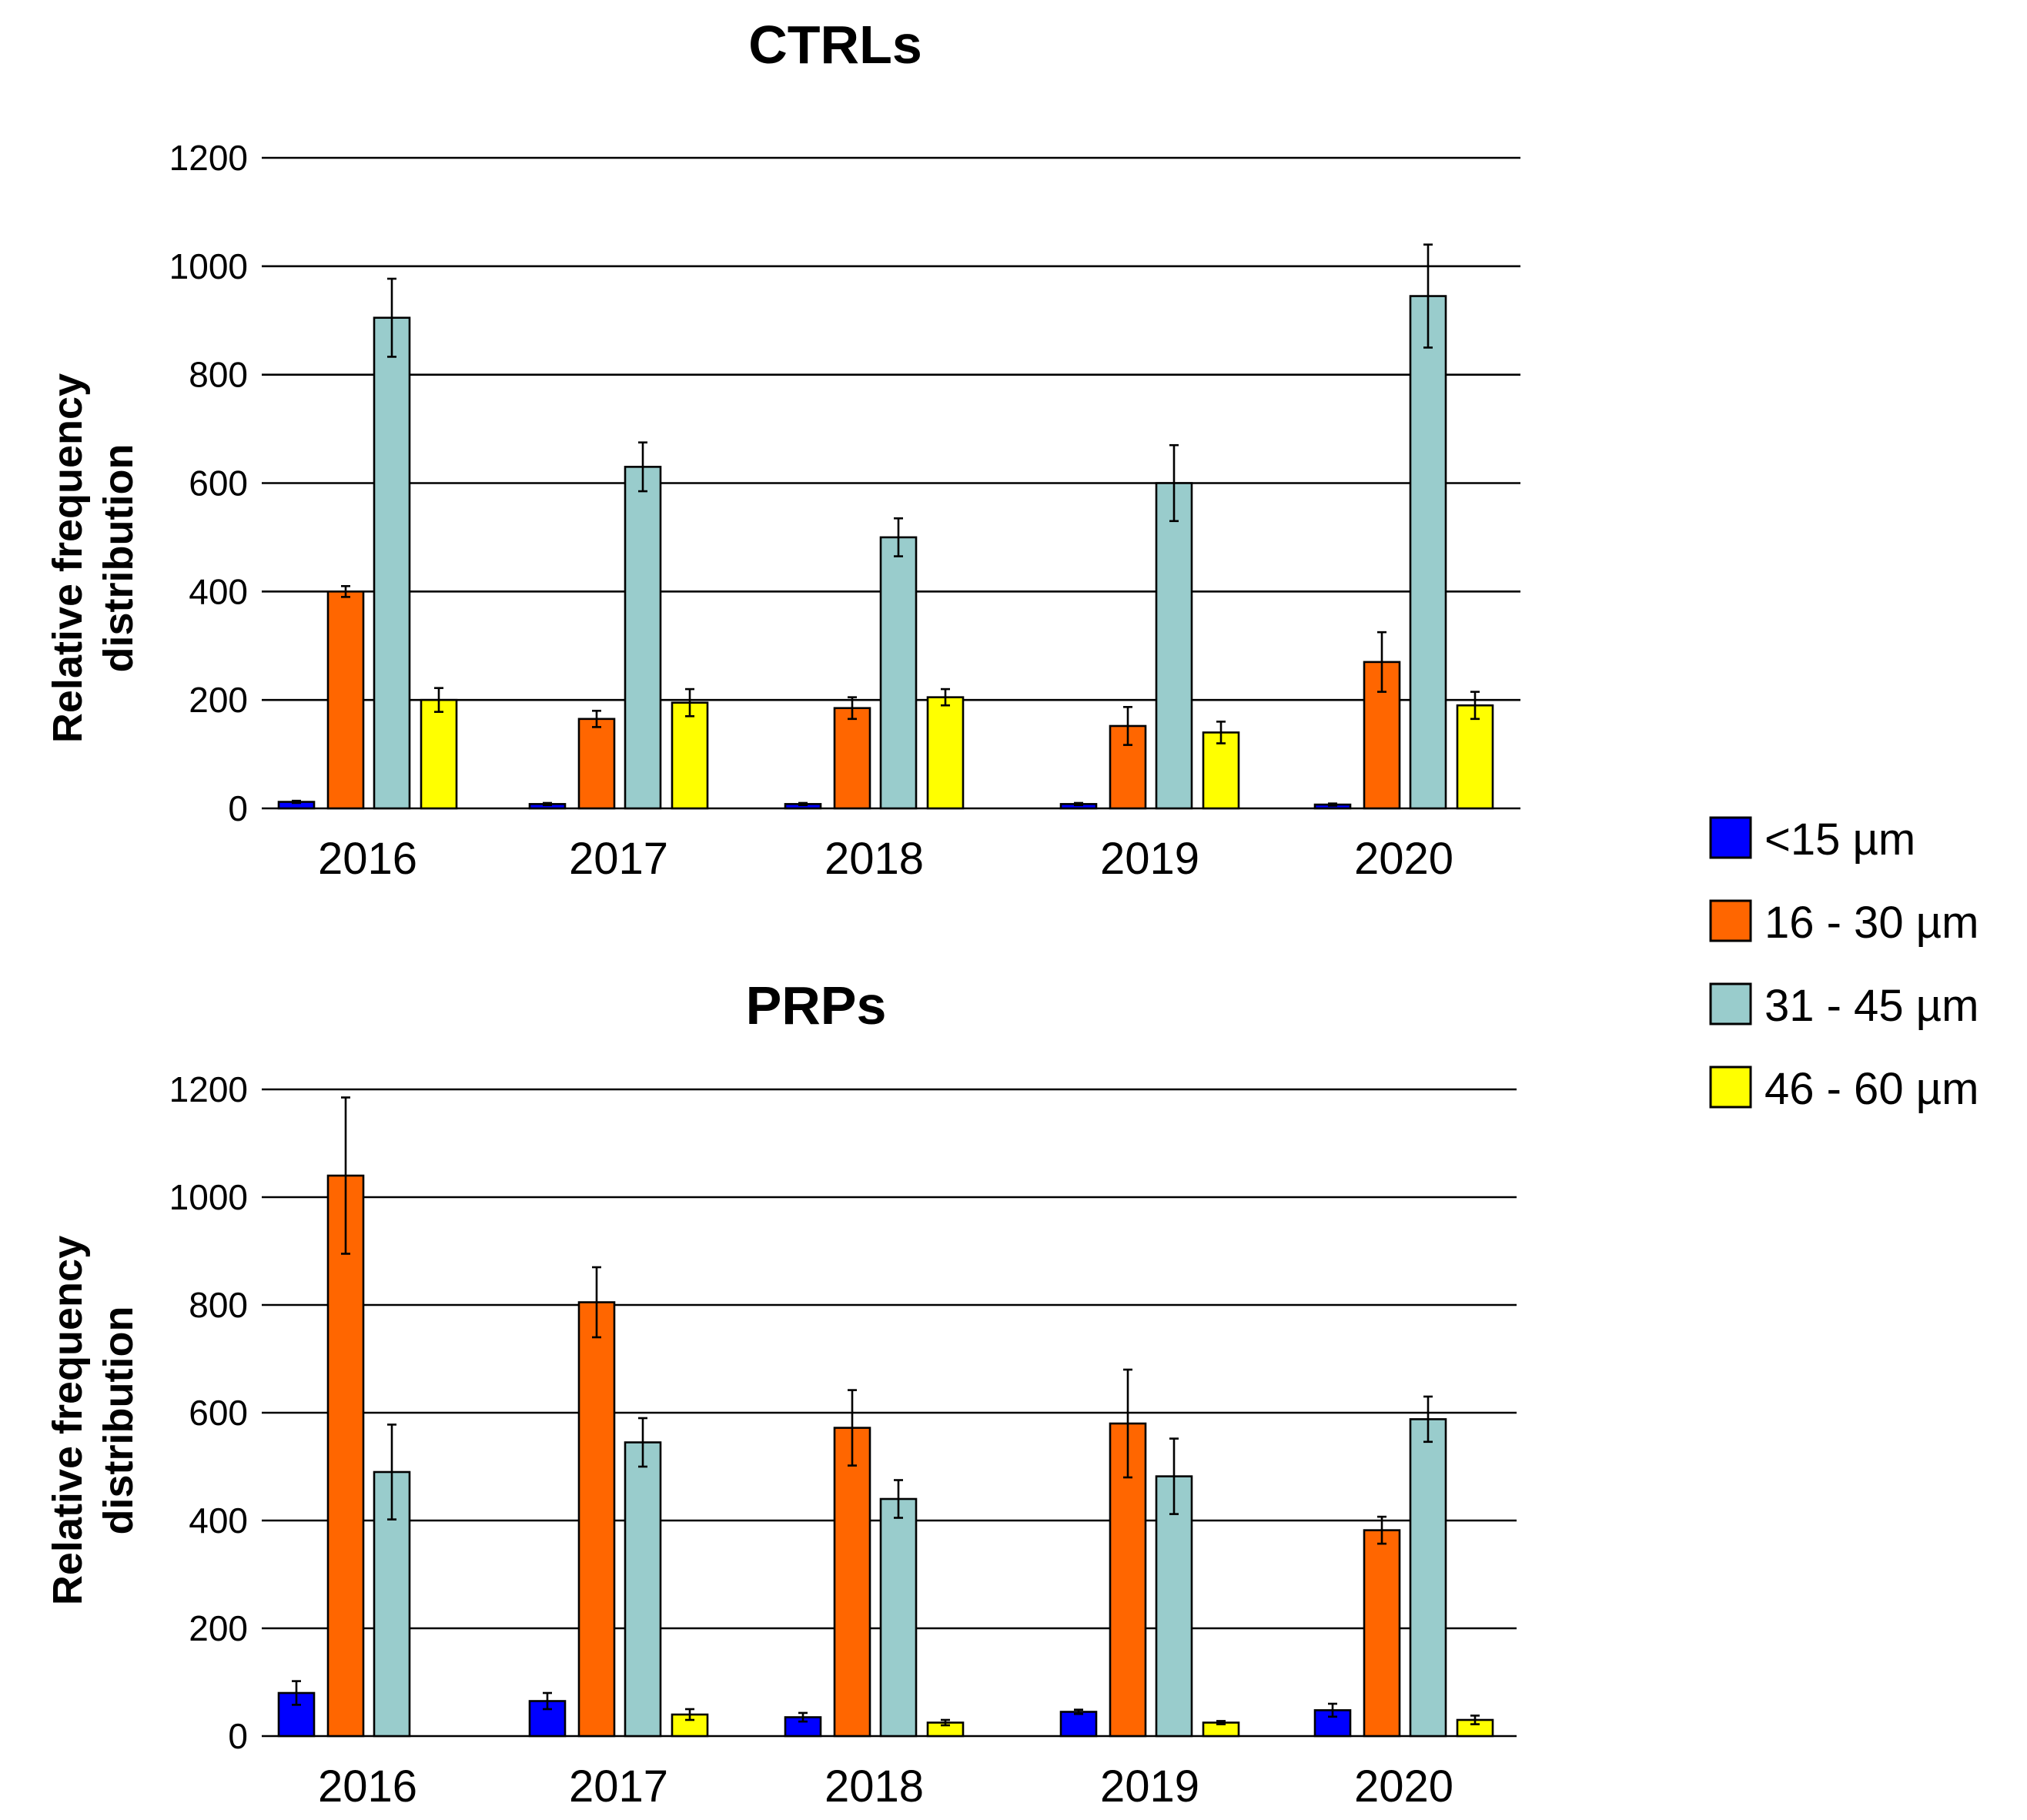 This screenshot has width=2027, height=1820. Describe the element at coordinates (1871, 923) in the screenshot. I see `legend-label: 16 - 30 µm` at that location.